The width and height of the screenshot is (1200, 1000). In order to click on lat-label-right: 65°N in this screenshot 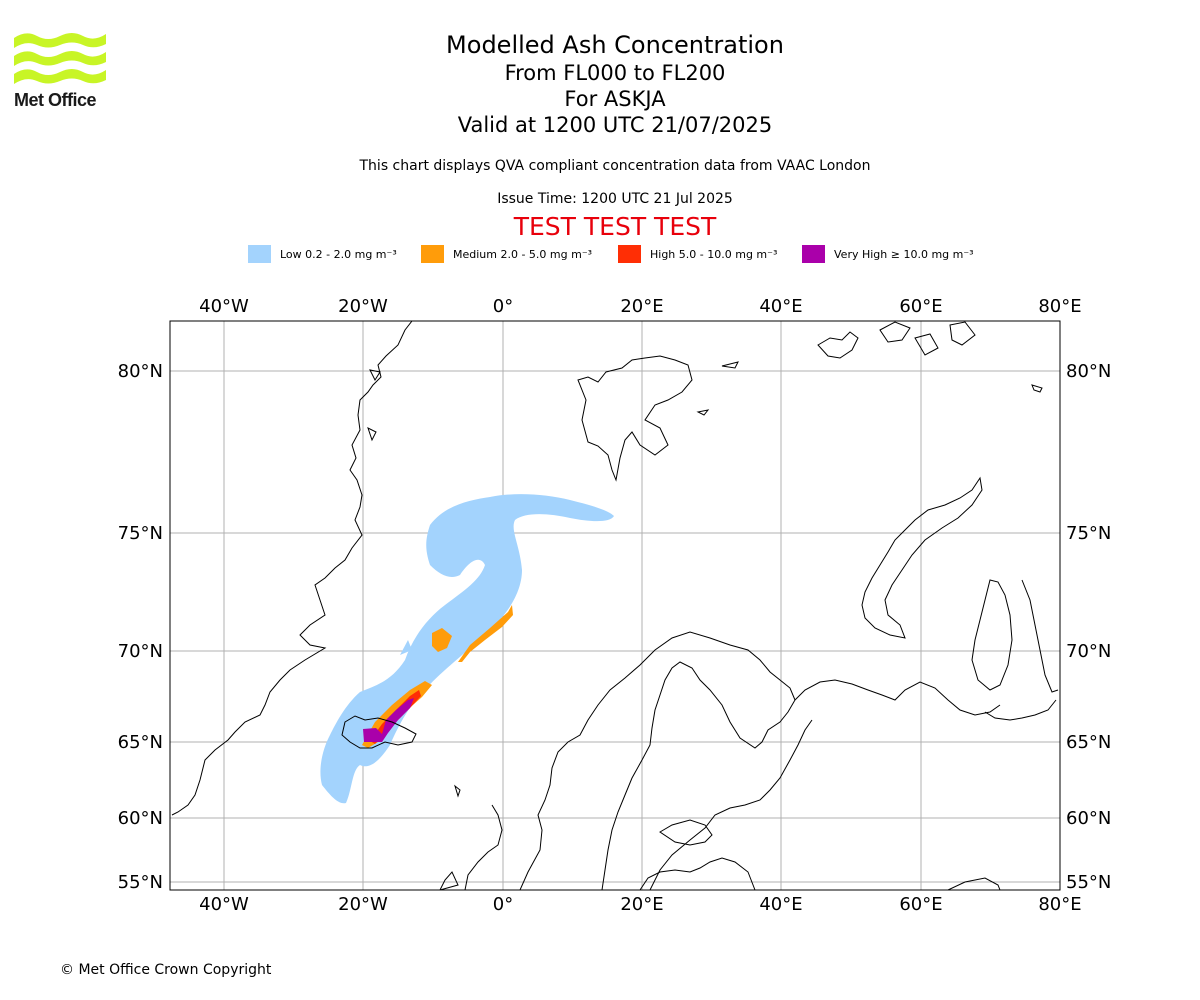, I will do `click(1088, 742)`.